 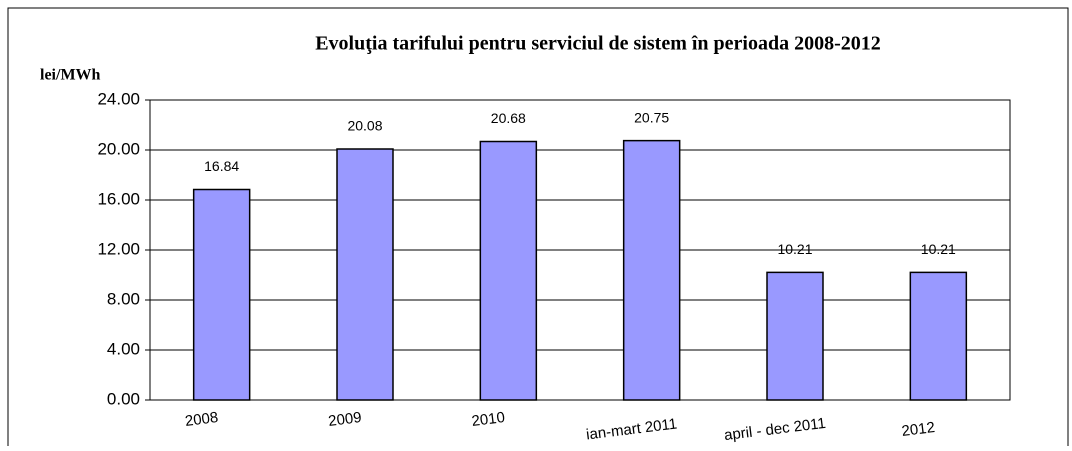 I want to click on x-tick-label: 2010, so click(x=488, y=419).